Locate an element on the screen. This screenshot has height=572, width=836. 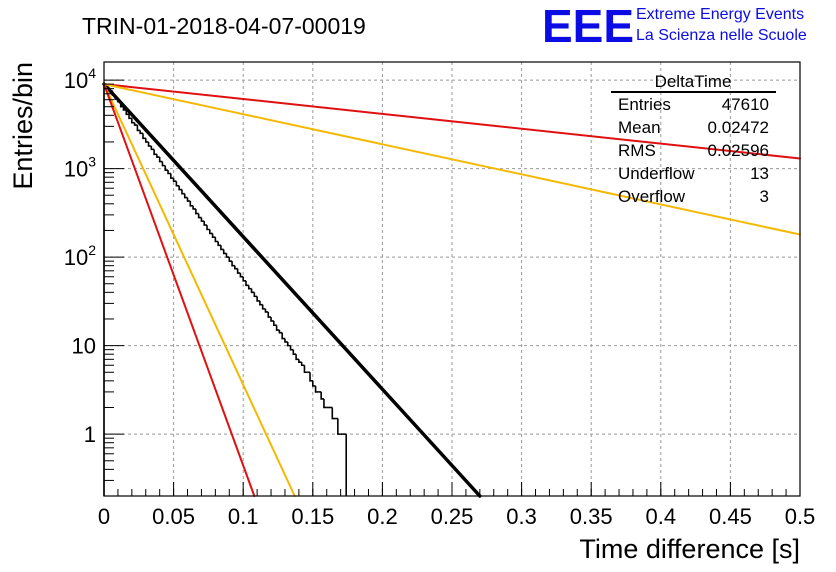
stats-value-underflow: 13 is located at coordinates (759, 173).